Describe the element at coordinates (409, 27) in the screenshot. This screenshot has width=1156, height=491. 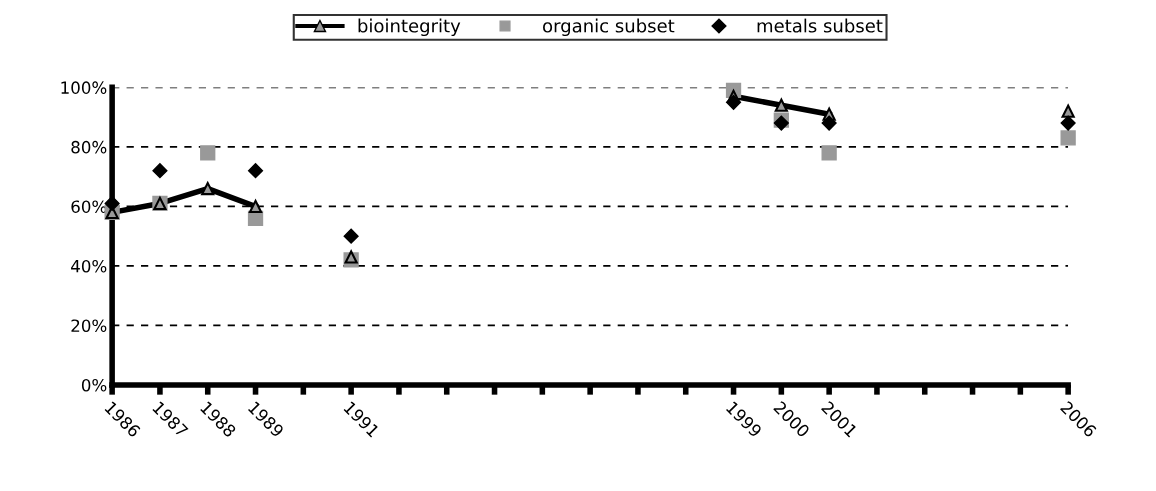
I see `legend-label: biointegrity` at that location.